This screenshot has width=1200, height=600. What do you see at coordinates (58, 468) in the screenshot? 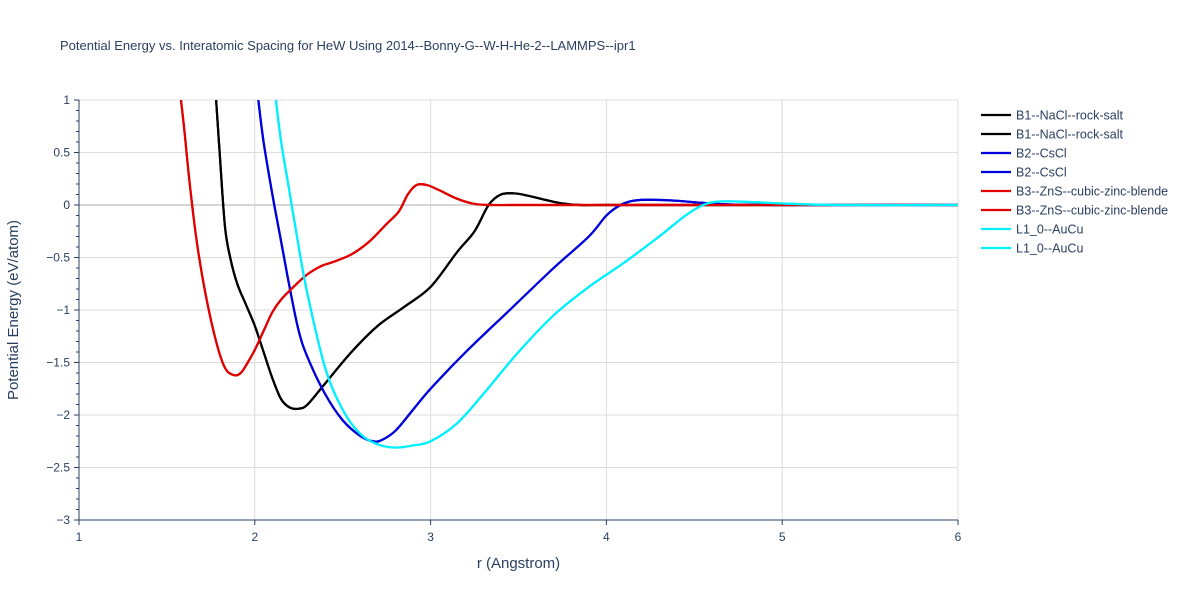
I see `y-tick-label-7: −2.5` at bounding box center [58, 468].